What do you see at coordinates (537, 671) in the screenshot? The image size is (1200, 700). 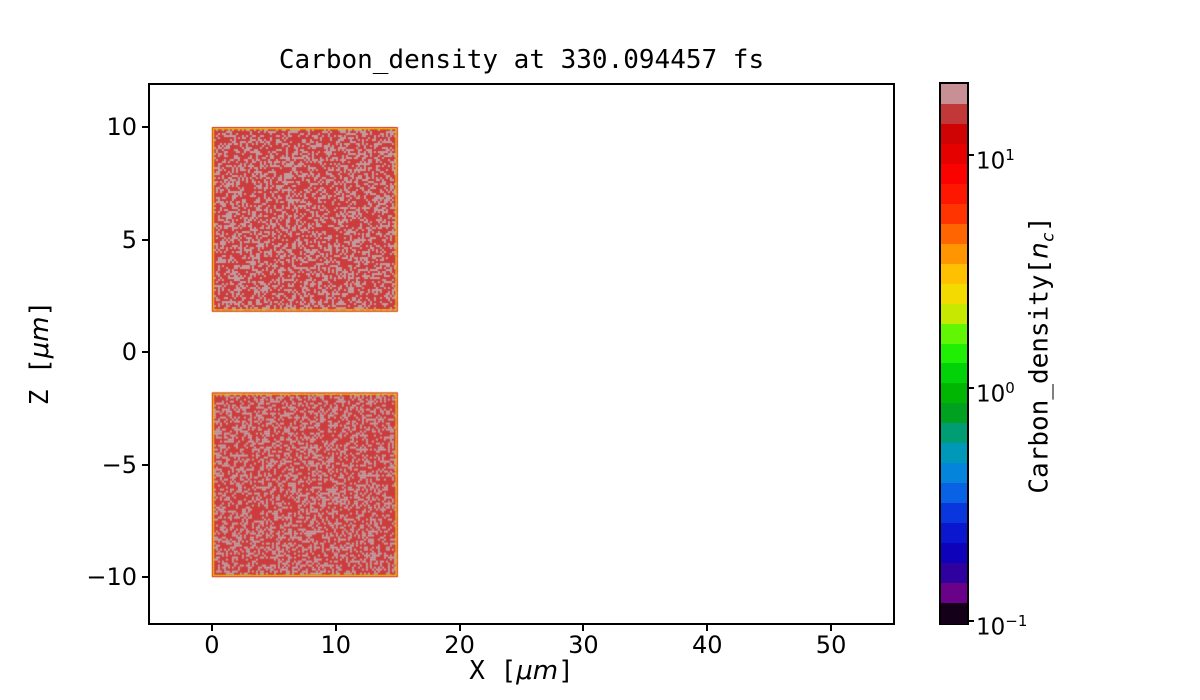 I see `x-unit: μm` at bounding box center [537, 671].